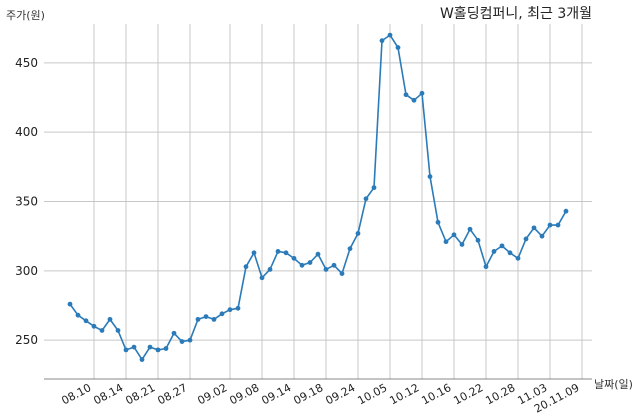 The image size is (640, 419). I want to click on x-tick-label: 09.08, so click(244, 394).